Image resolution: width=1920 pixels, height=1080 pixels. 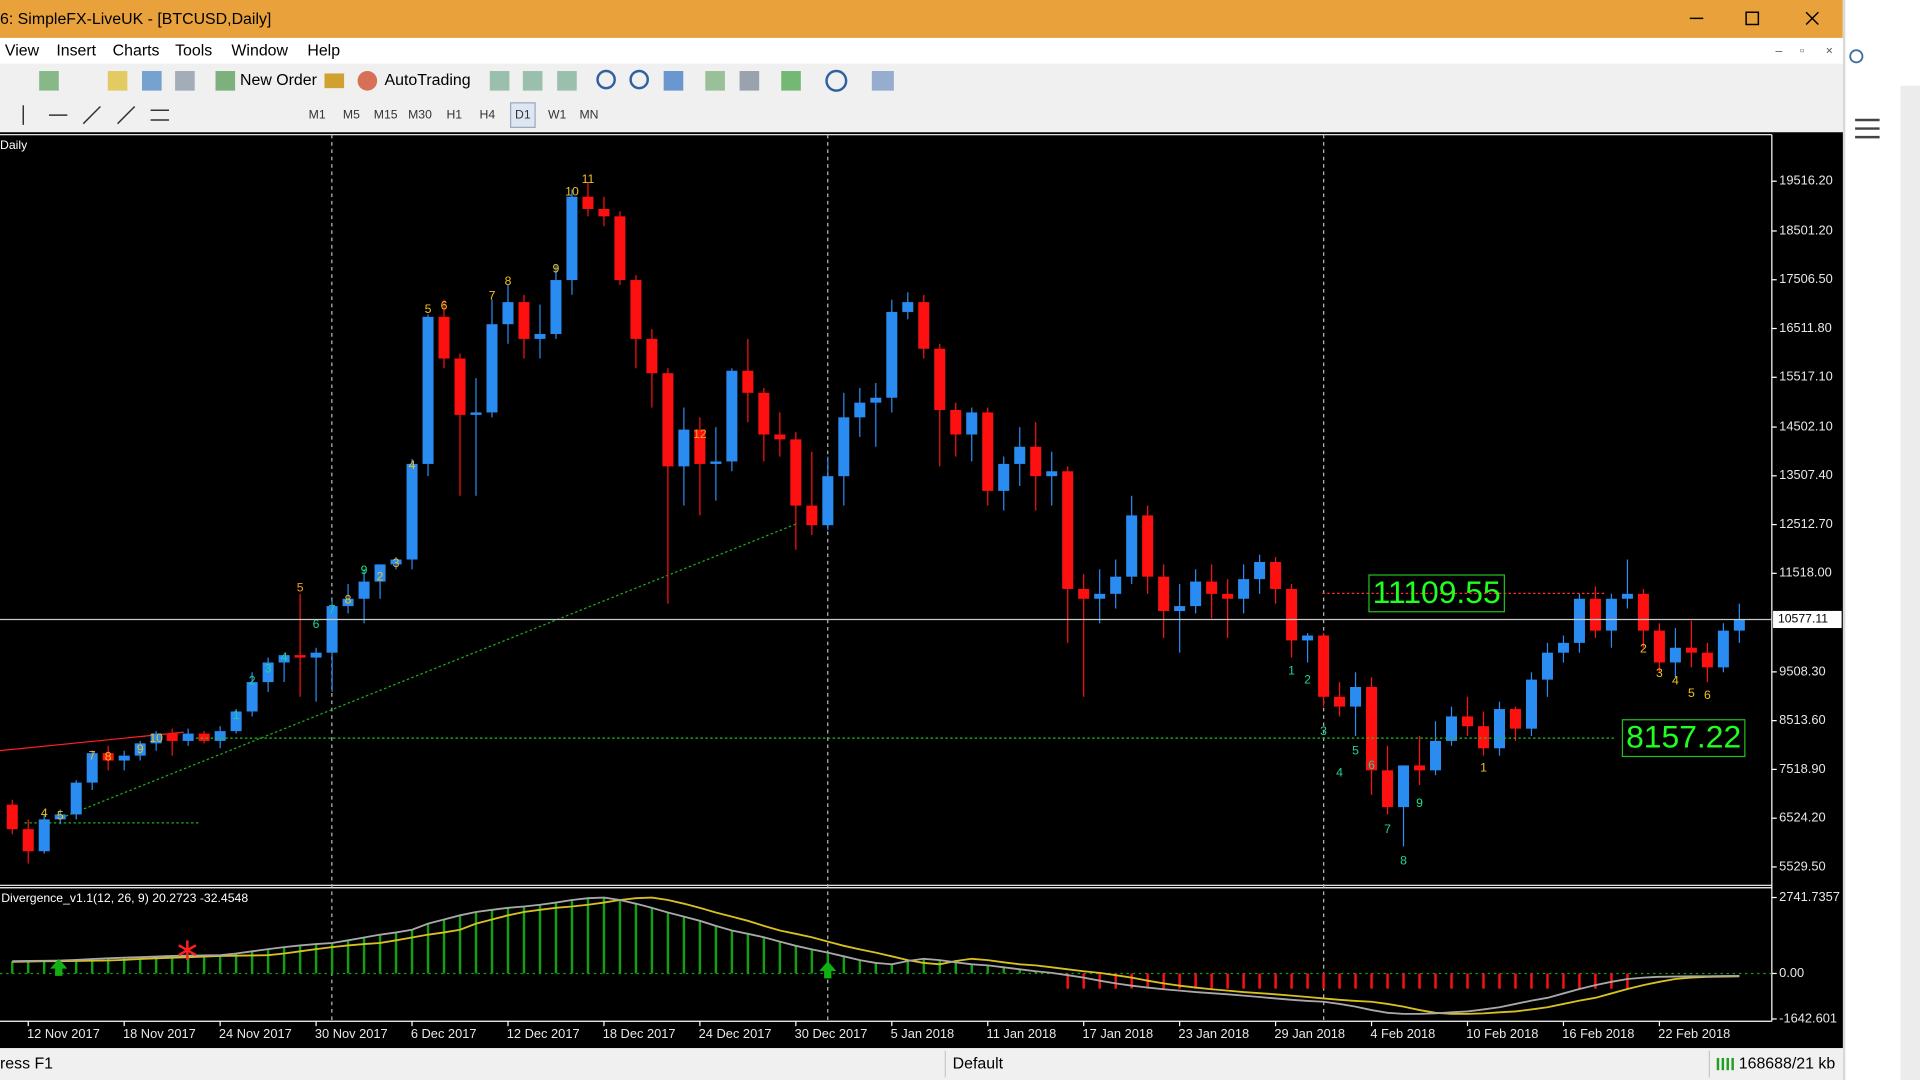 What do you see at coordinates (1117, 1033) in the screenshot?
I see `x-tick-label: 17 Jan 2018` at bounding box center [1117, 1033].